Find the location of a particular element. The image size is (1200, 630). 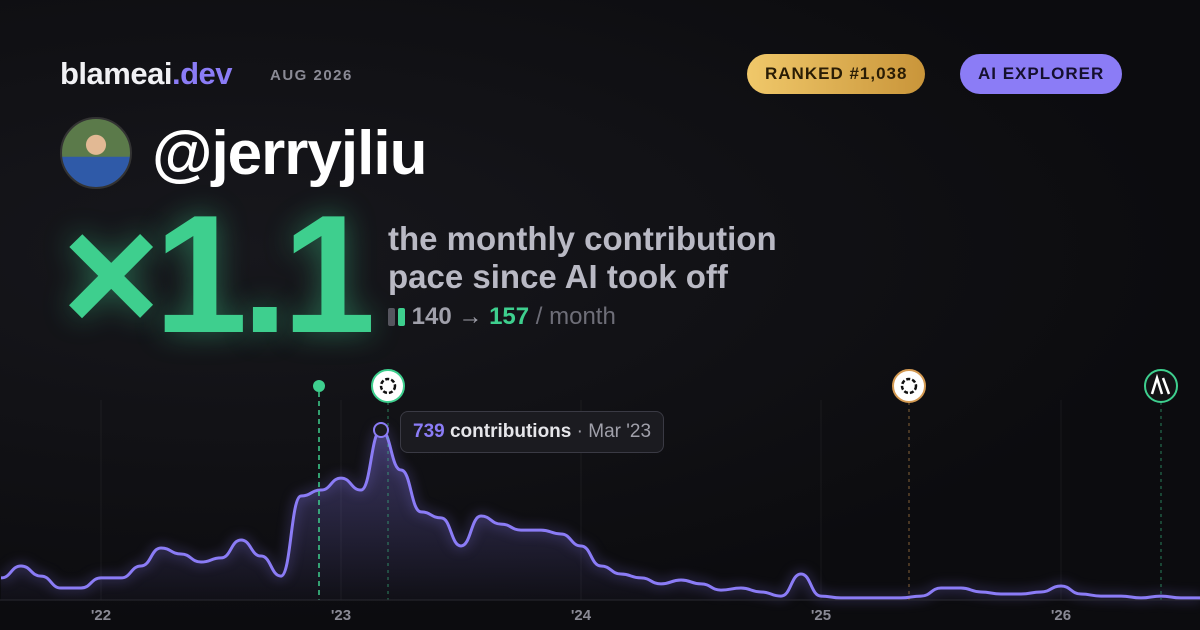

unit: / month is located at coordinates (575, 316).